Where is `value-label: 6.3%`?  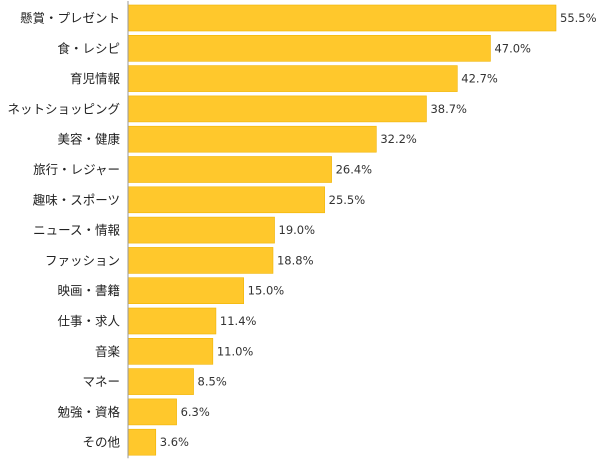 value-label: 6.3% is located at coordinates (195, 412).